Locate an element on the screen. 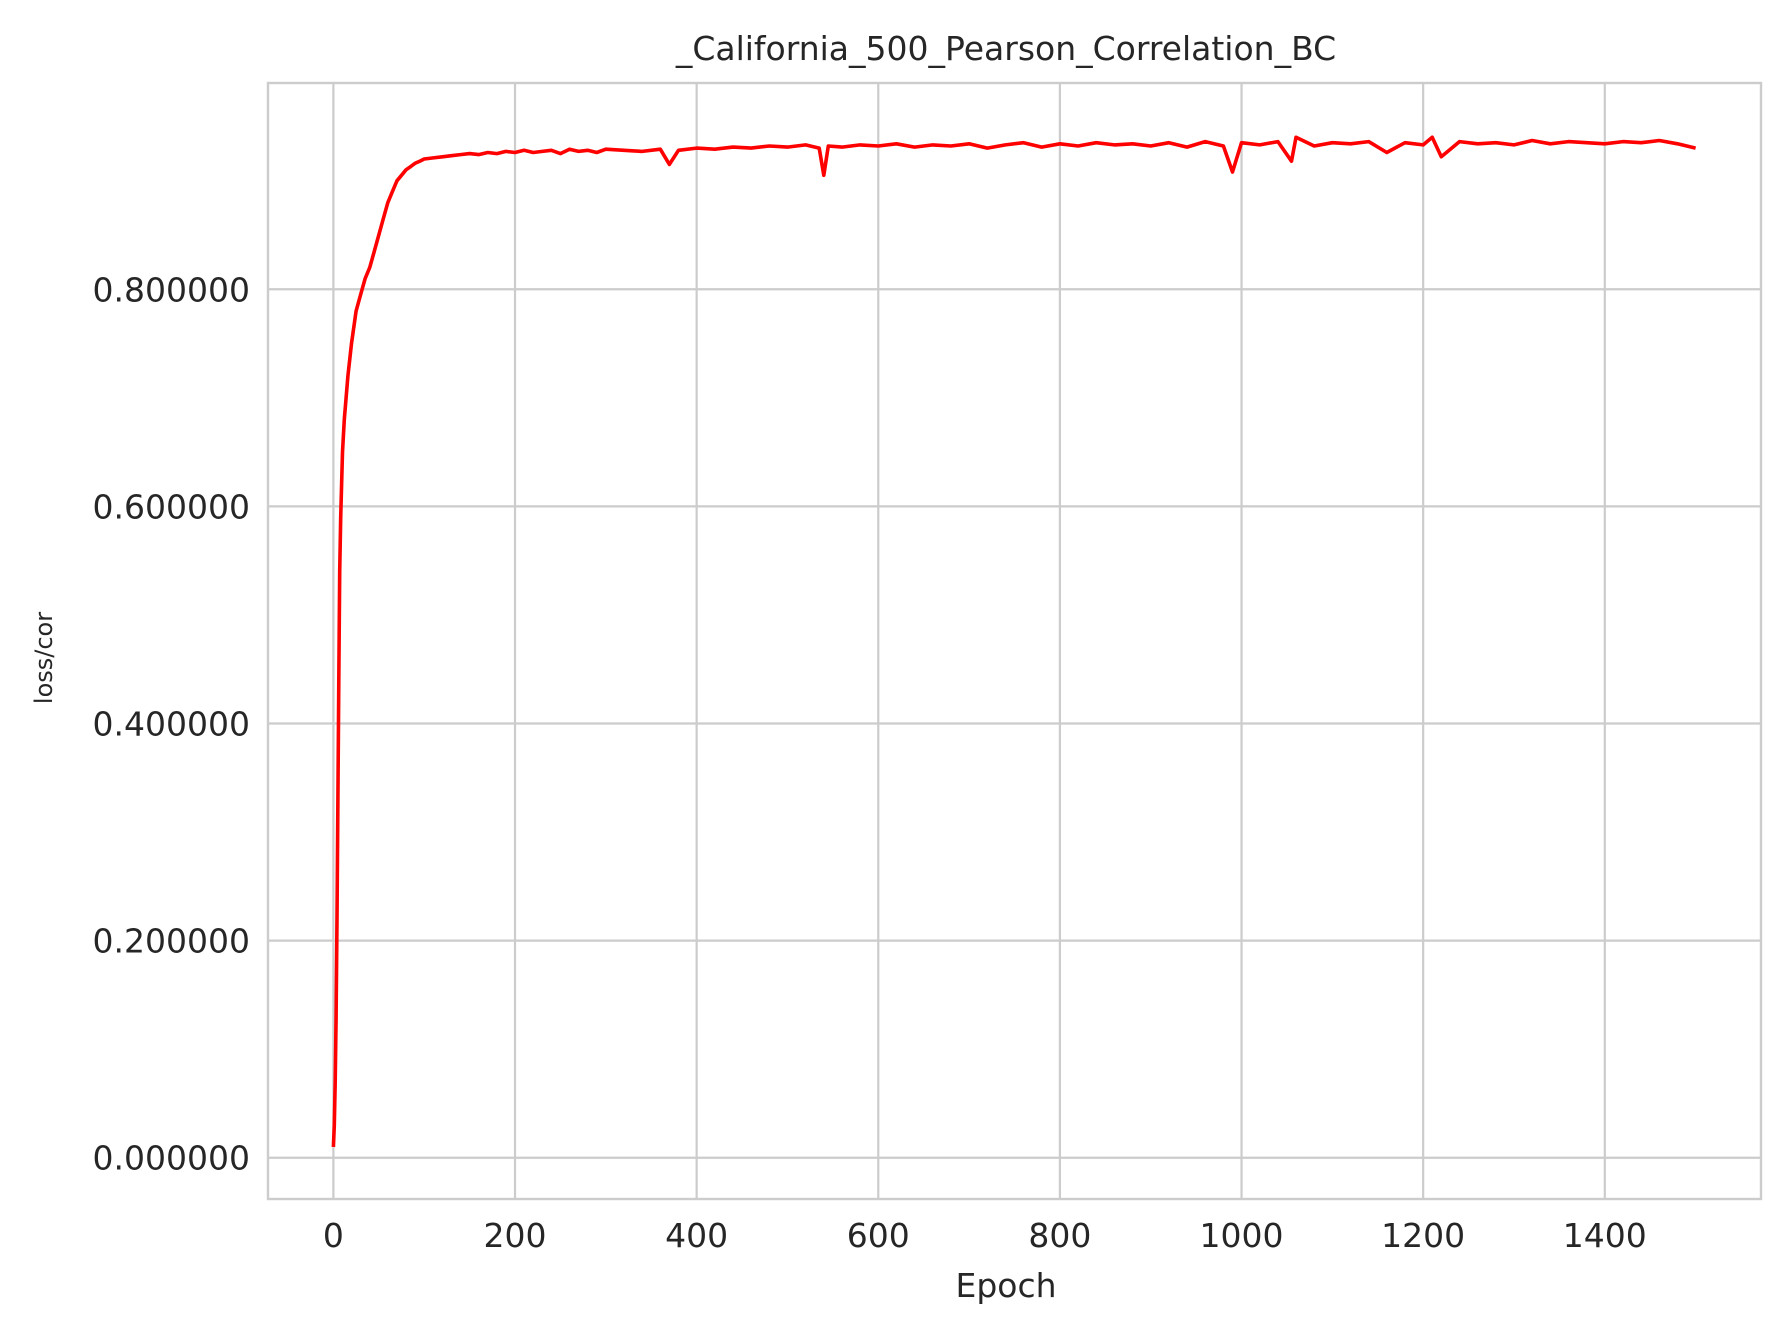  x-tick-label: 0 is located at coordinates (333, 1235).